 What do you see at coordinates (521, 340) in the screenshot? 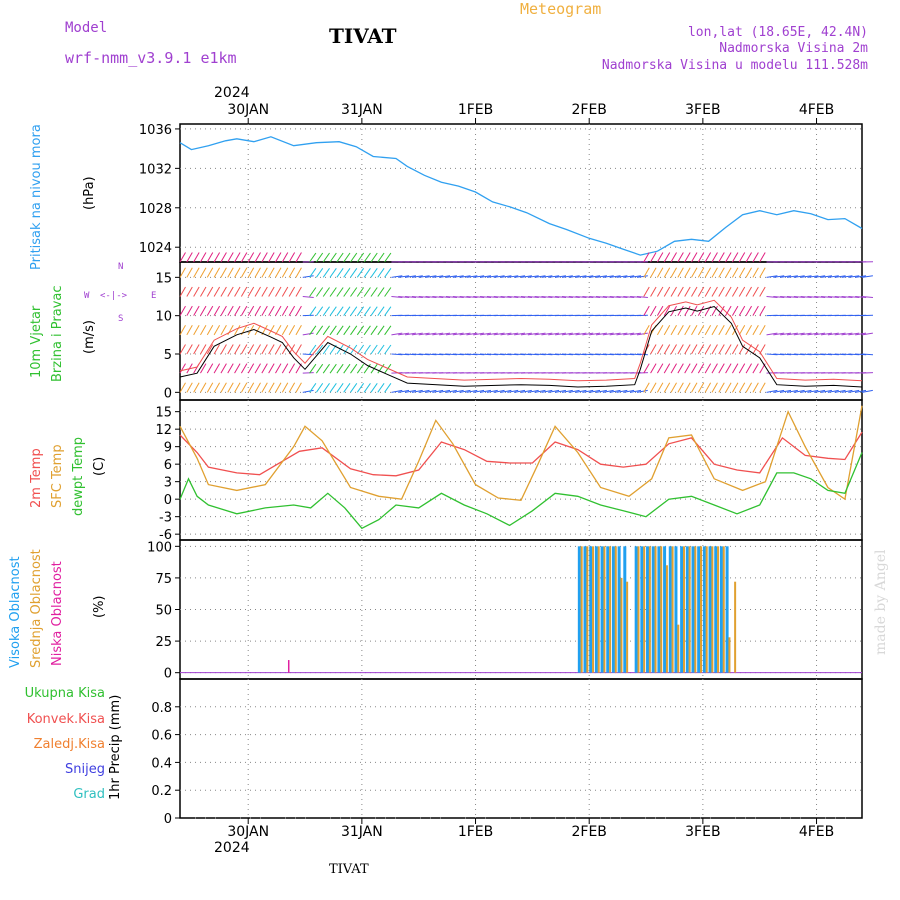
I see `wind-gust-line` at bounding box center [521, 340].